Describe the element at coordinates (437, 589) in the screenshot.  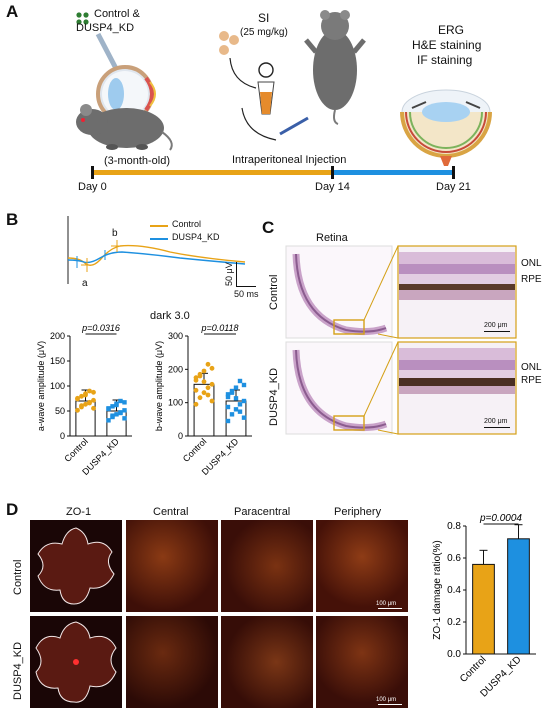
I see `y-axis-label: ZO-1 damage ratio(%)` at that location.